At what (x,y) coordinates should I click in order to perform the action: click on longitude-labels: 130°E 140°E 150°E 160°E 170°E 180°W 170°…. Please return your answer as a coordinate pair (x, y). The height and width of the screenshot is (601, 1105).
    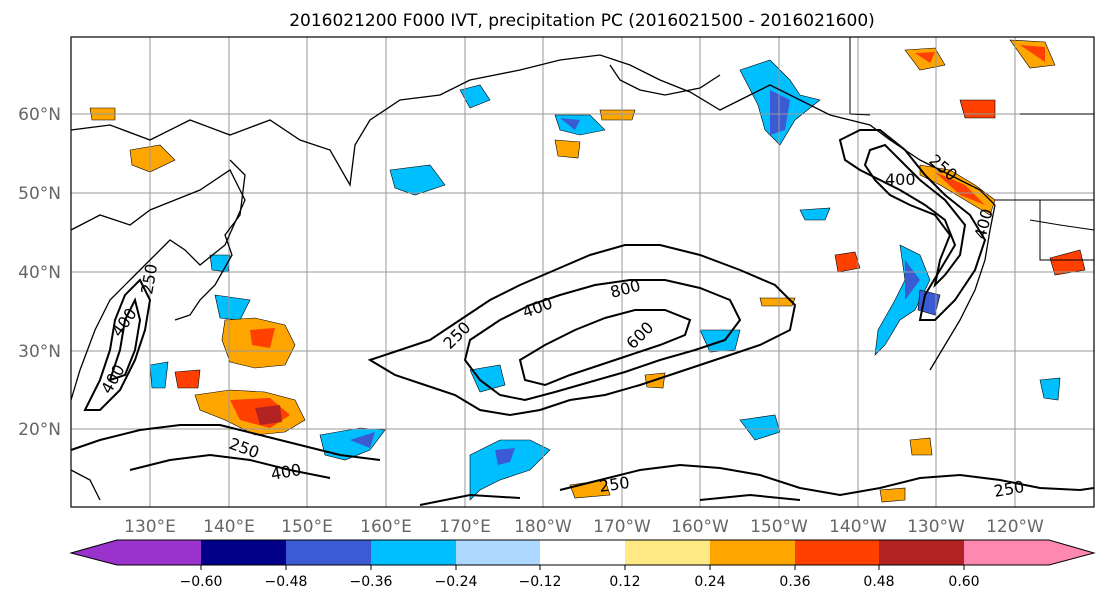
    Looking at the image, I should click on (584, 527).